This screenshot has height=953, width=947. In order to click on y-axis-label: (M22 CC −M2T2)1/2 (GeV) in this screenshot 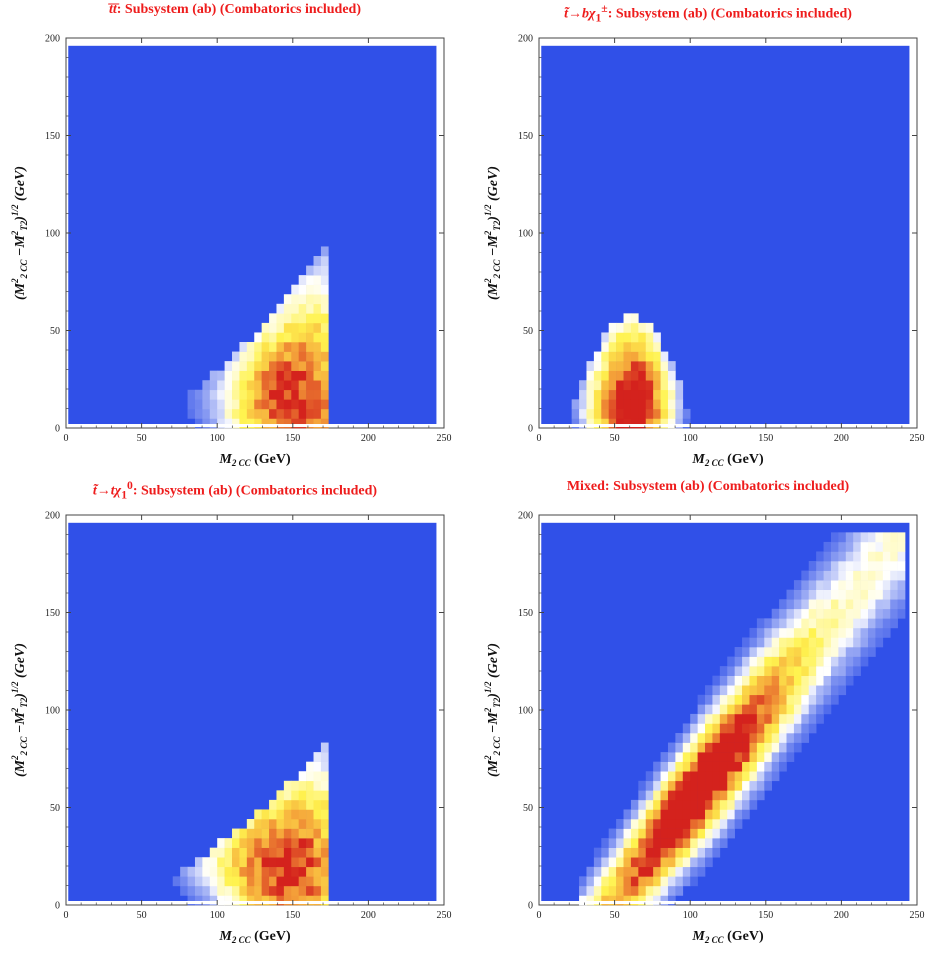, I will do `click(492, 233)`.